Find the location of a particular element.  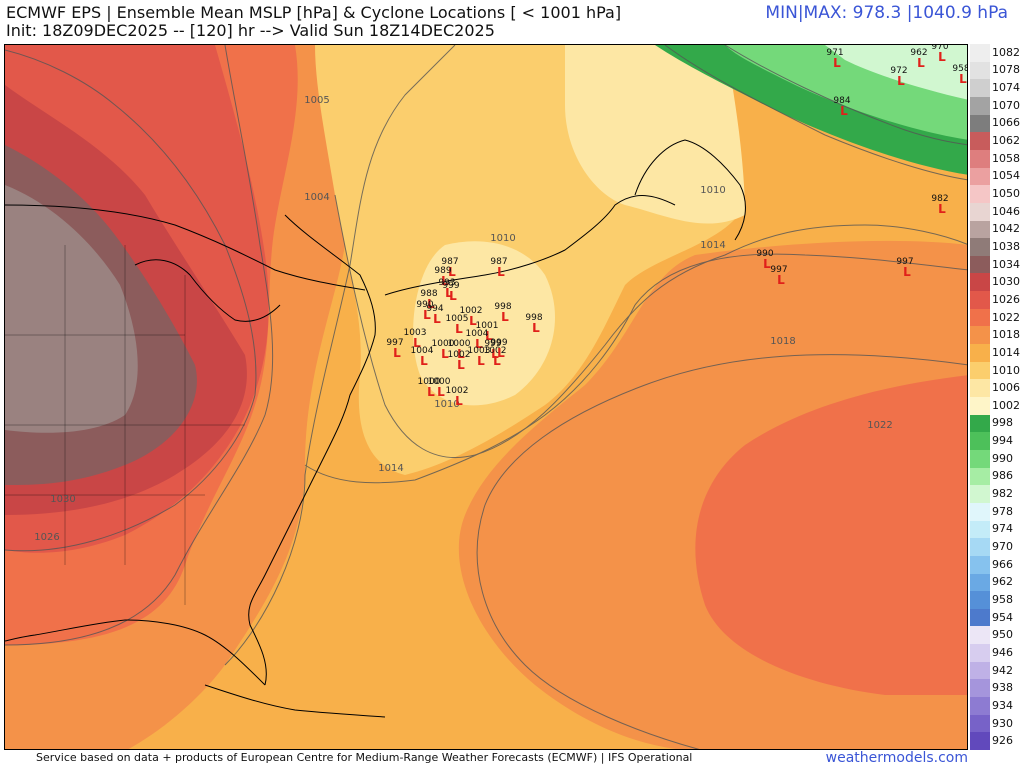

brand-link: weathermodels.com is located at coordinates (896, 758).